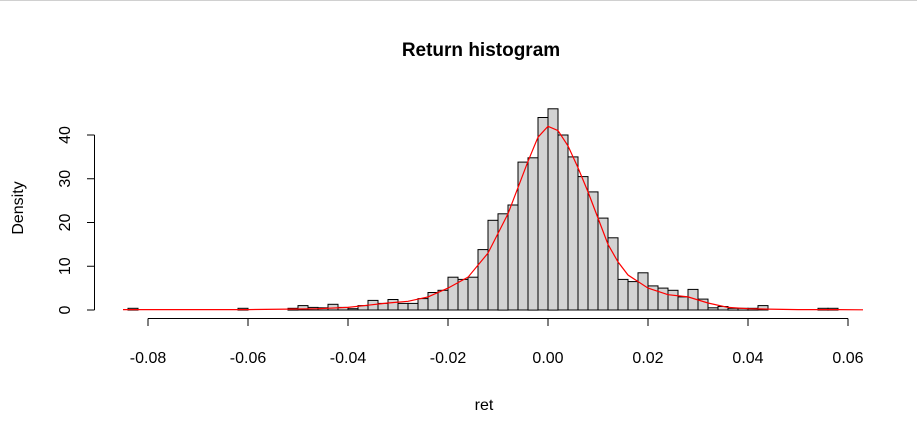  I want to click on x-tick-label: -0.04, so click(348, 358).